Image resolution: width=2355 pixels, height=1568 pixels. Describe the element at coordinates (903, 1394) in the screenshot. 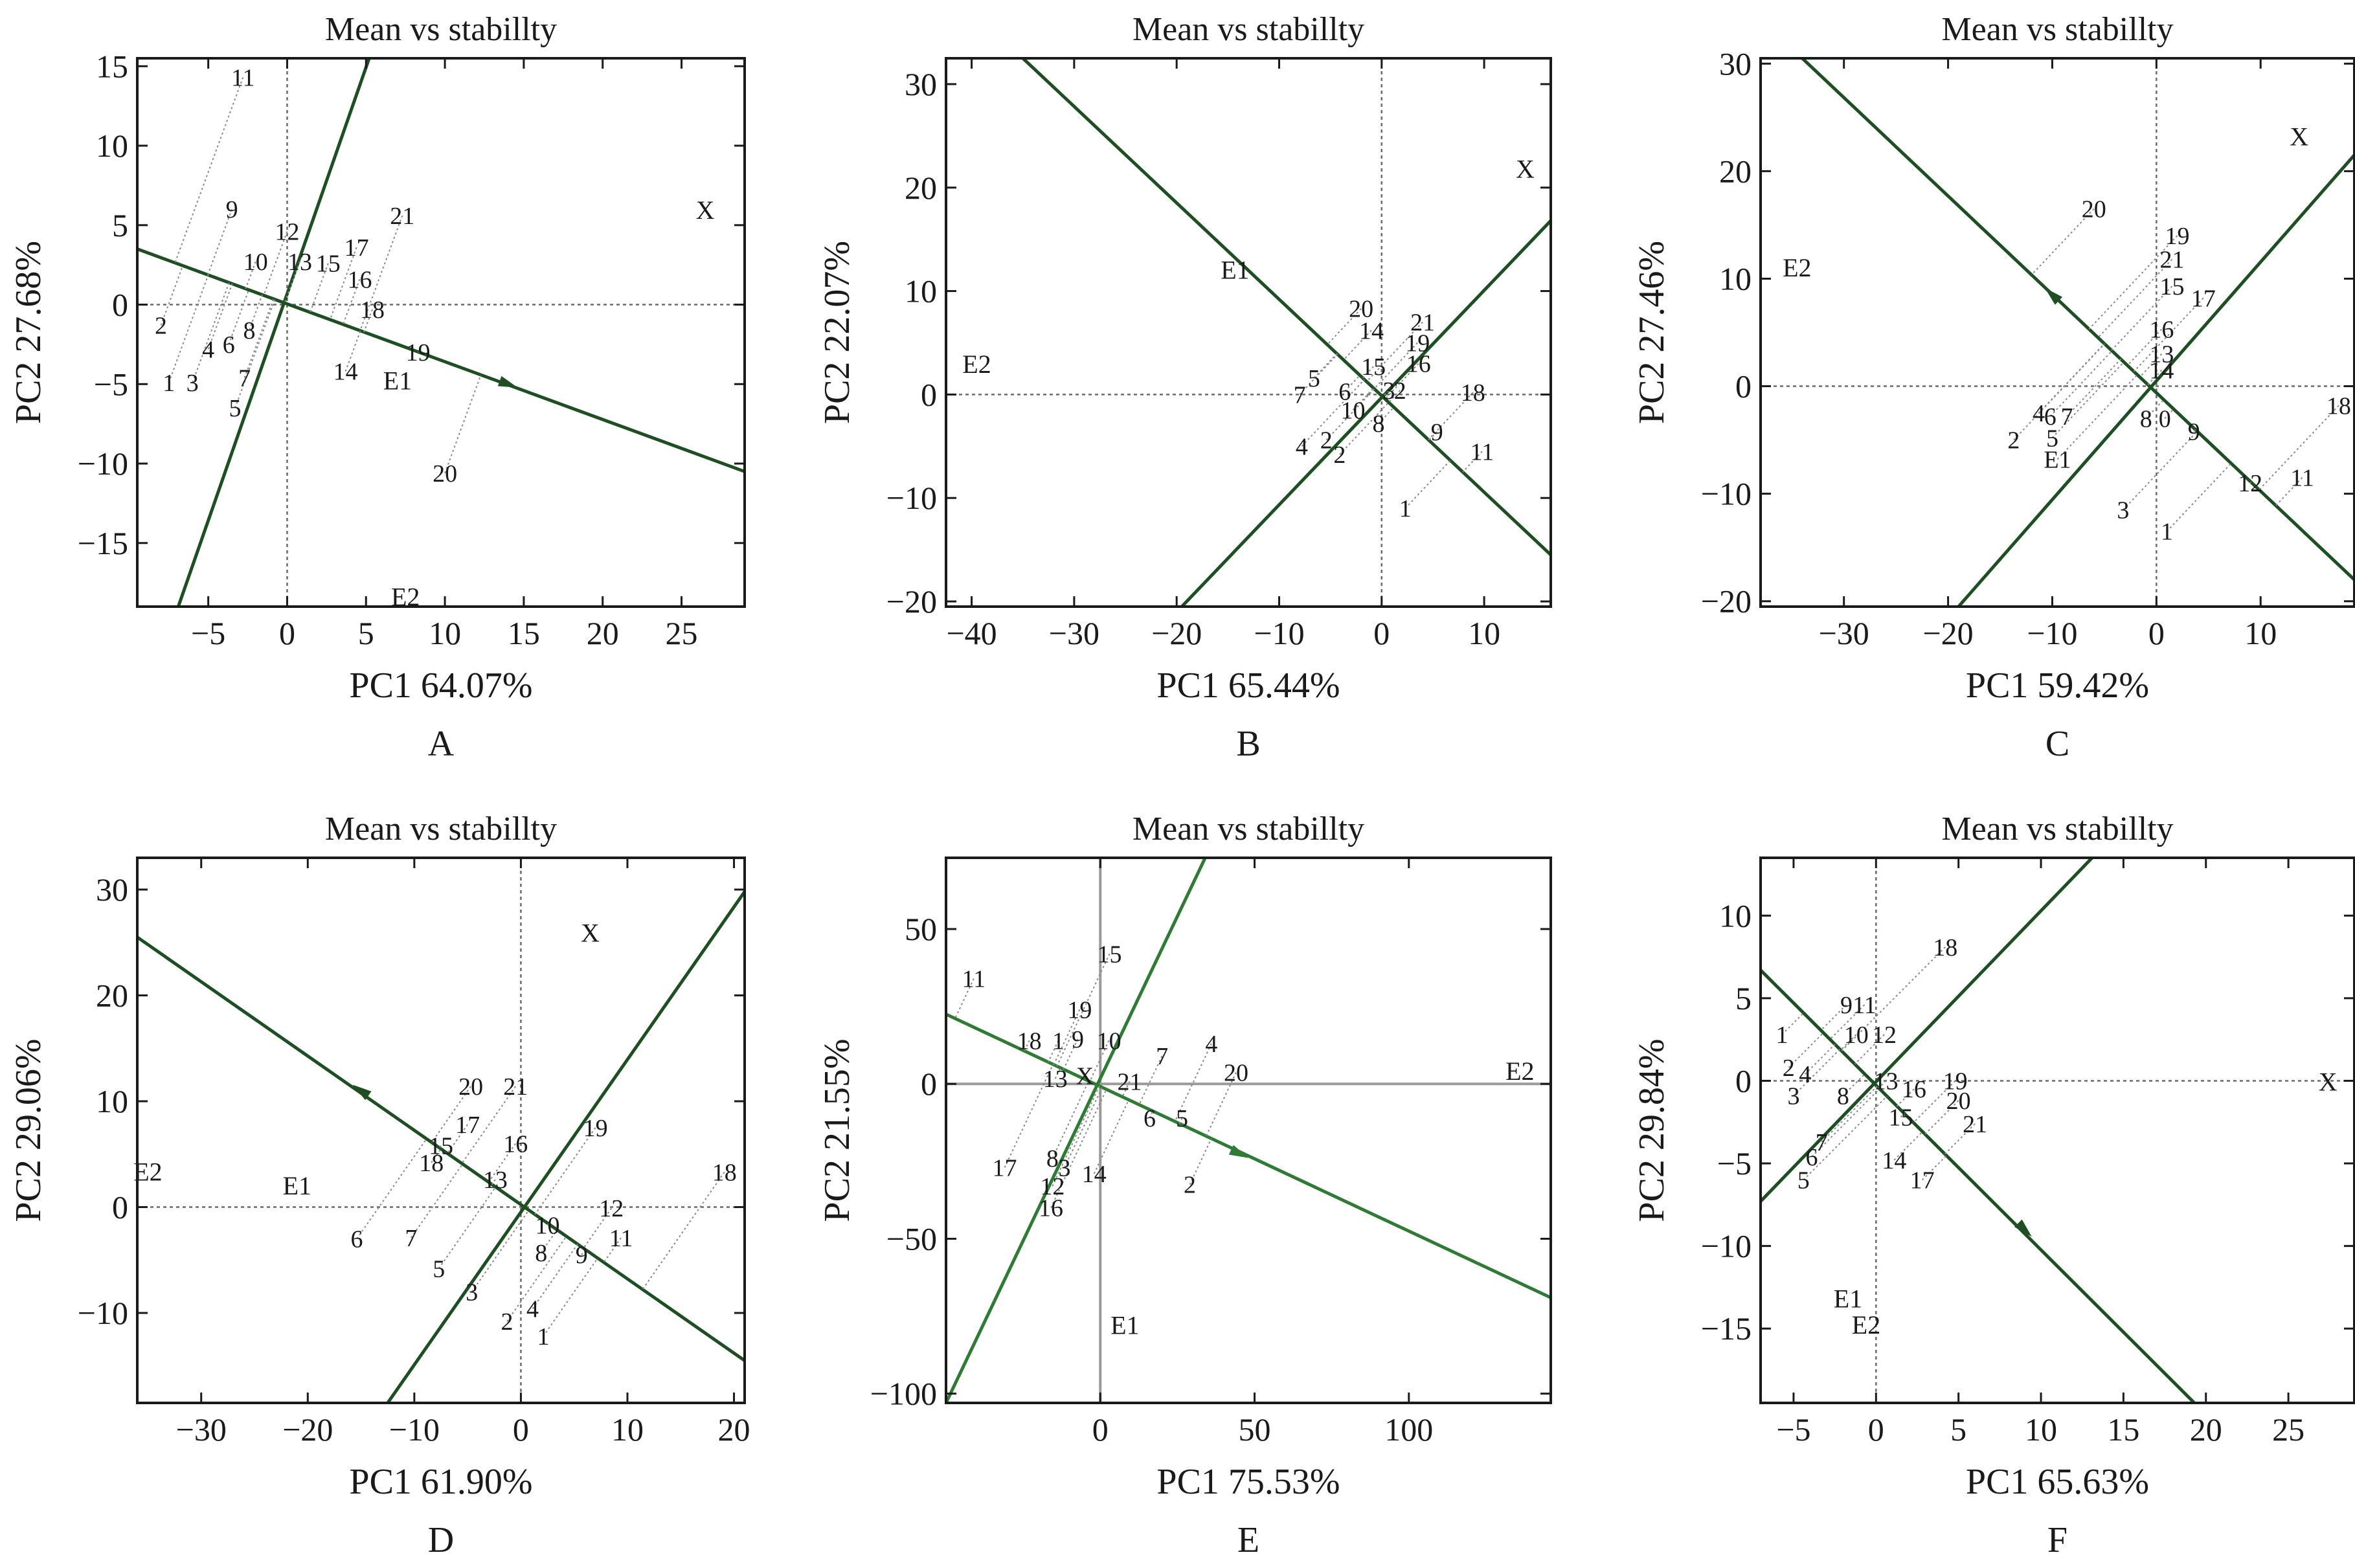

I see `y-tick-label: −100` at that location.